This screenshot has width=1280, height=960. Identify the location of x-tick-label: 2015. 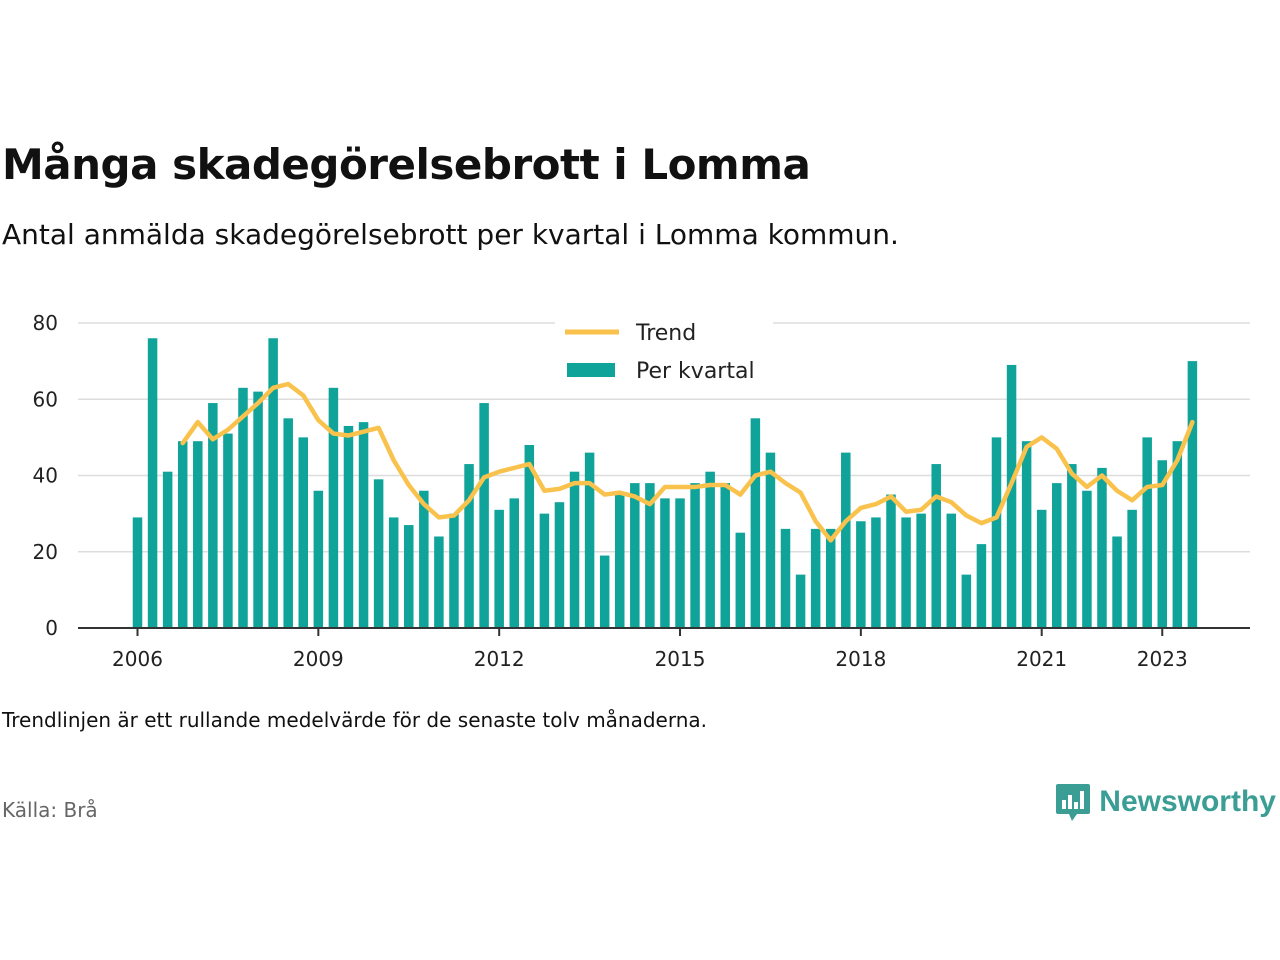
(680, 659).